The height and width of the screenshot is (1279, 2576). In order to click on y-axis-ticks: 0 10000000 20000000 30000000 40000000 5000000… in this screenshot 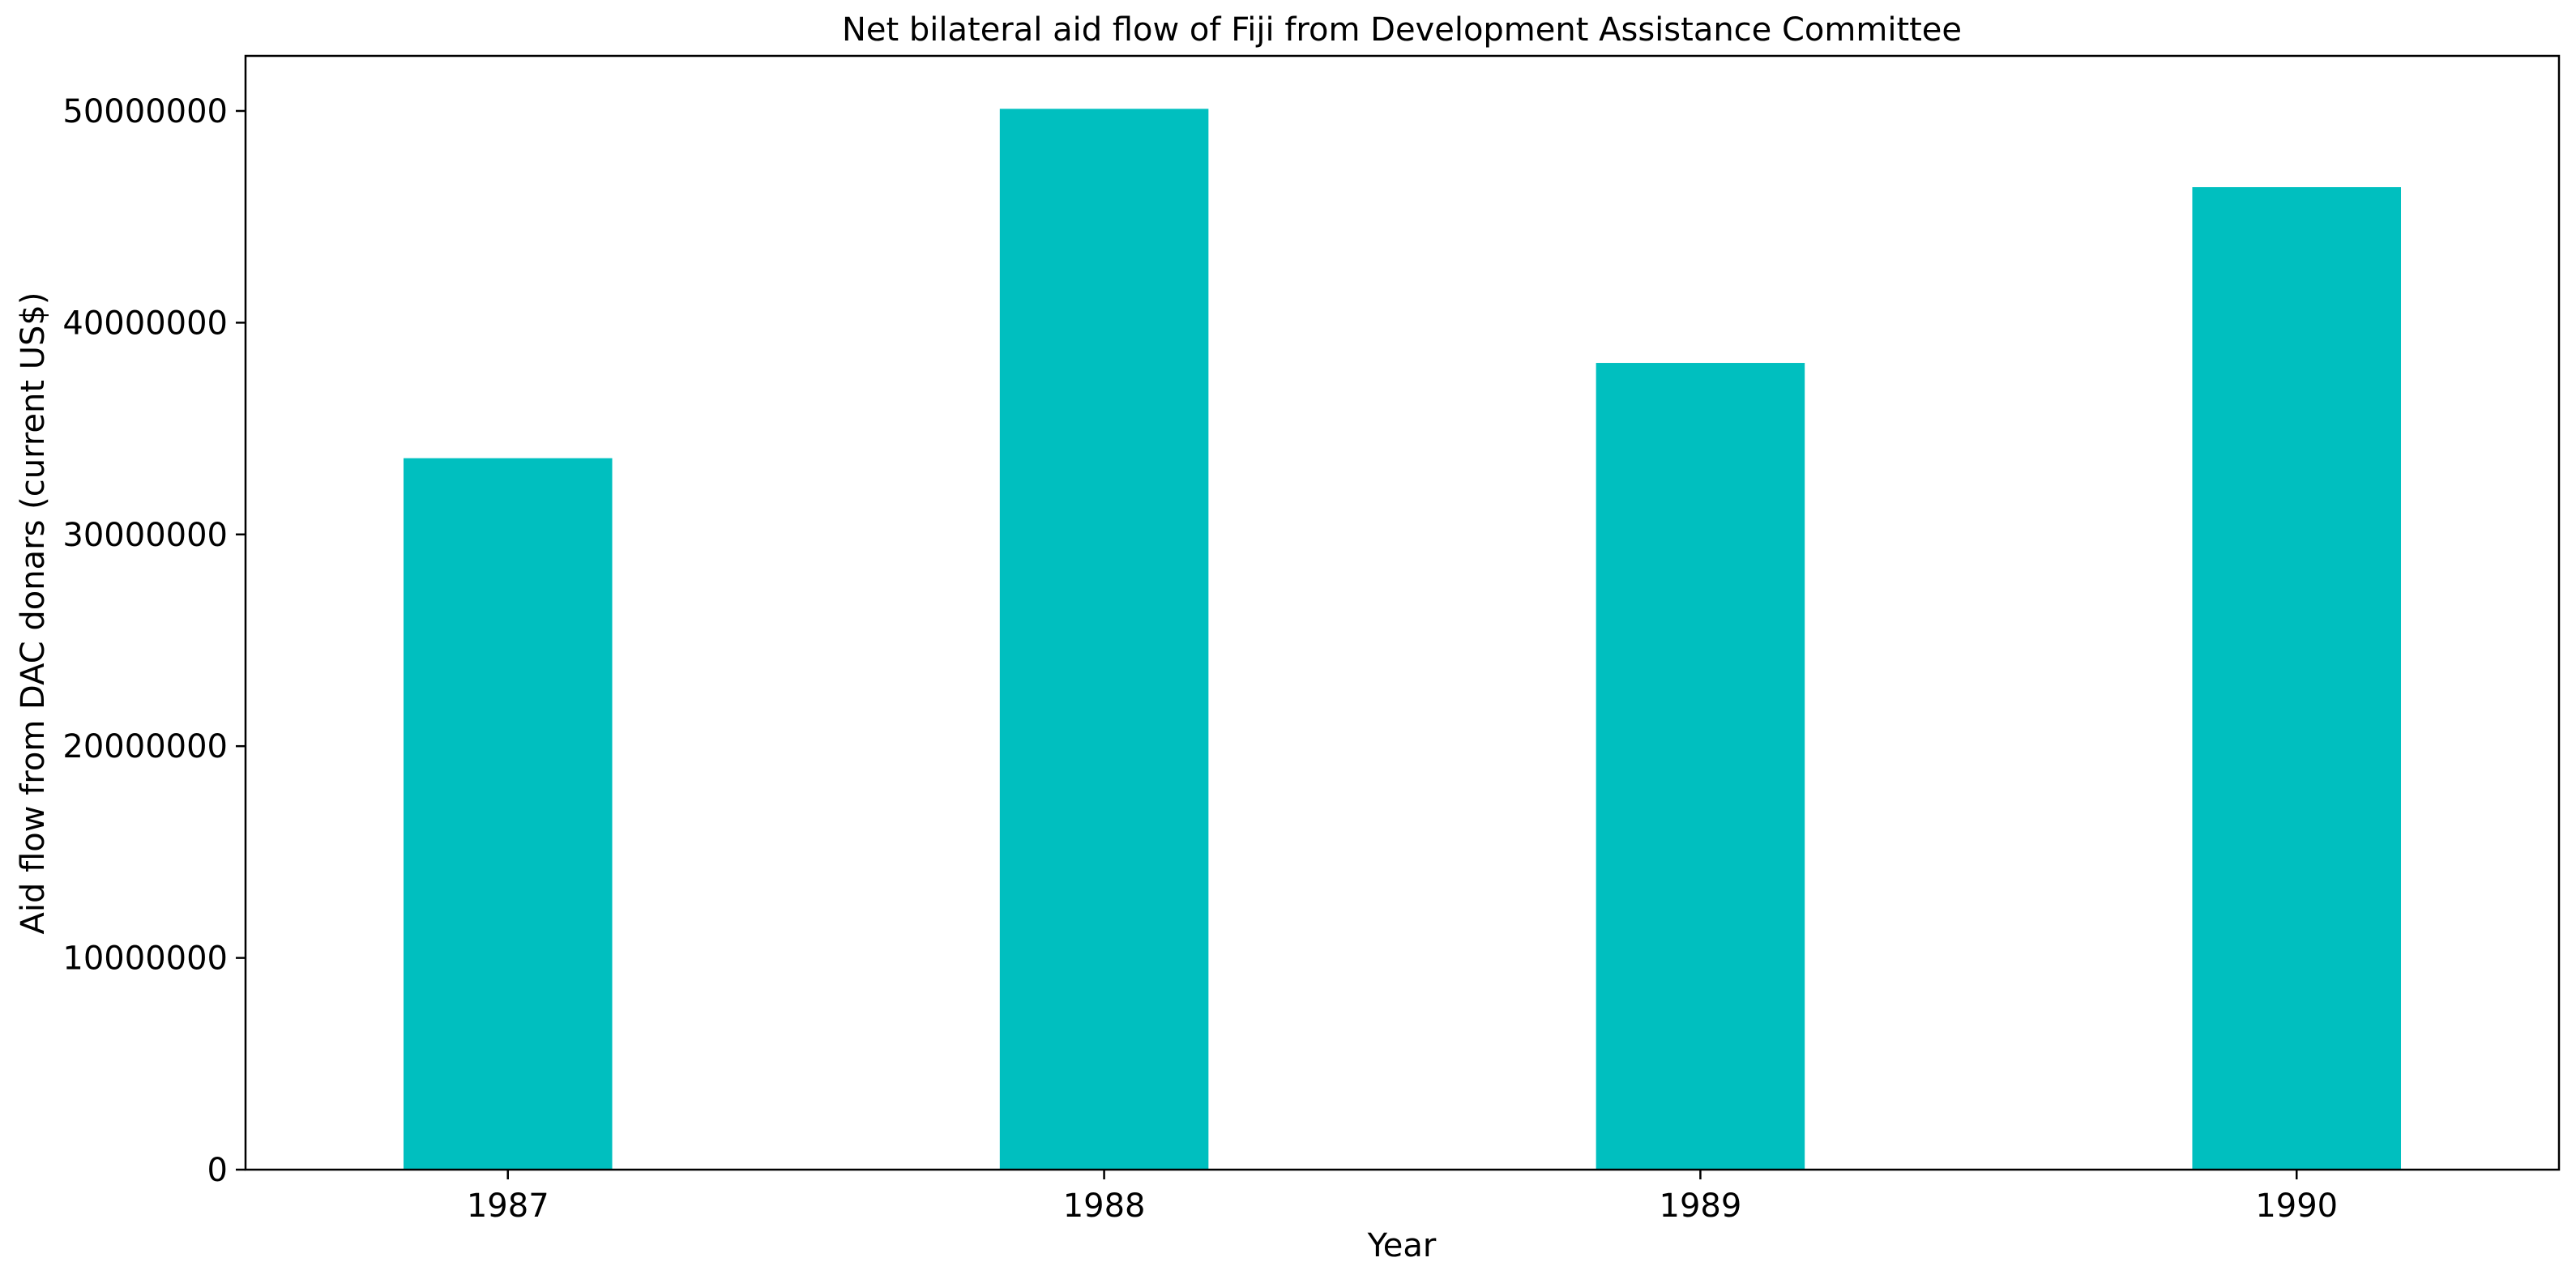, I will do `click(154, 641)`.